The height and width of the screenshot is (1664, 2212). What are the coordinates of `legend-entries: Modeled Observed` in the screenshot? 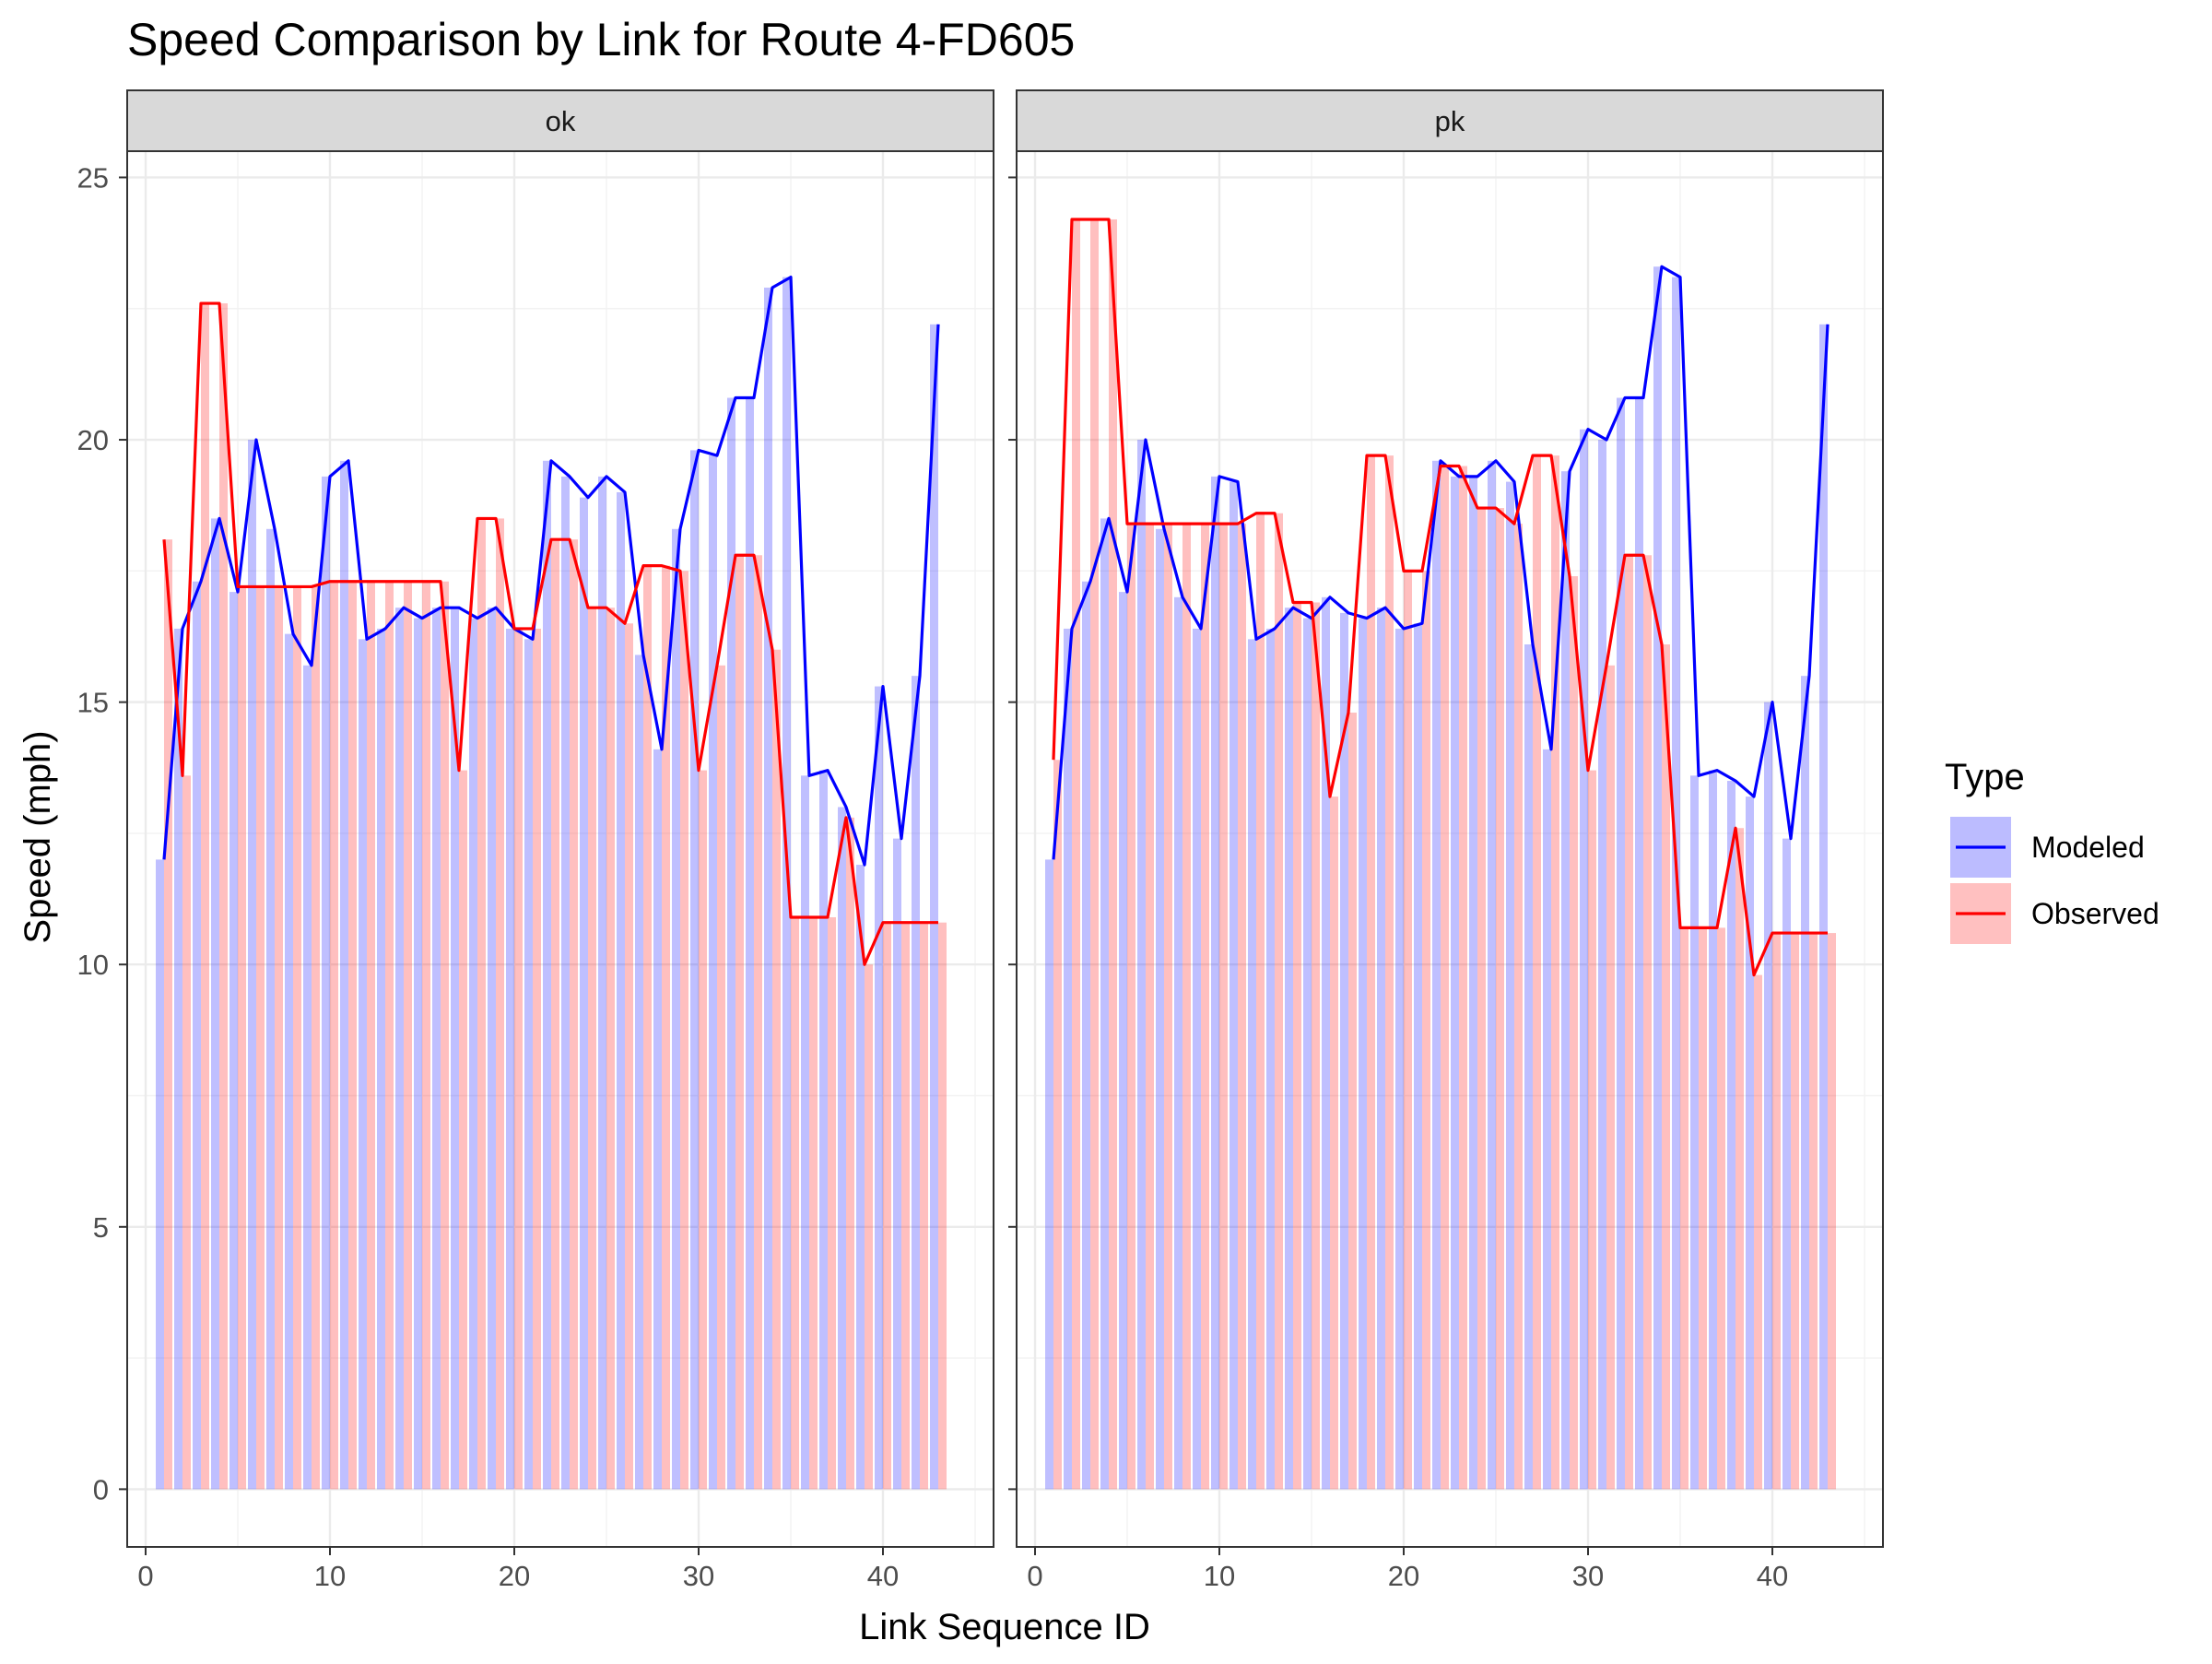 It's located at (2054, 880).